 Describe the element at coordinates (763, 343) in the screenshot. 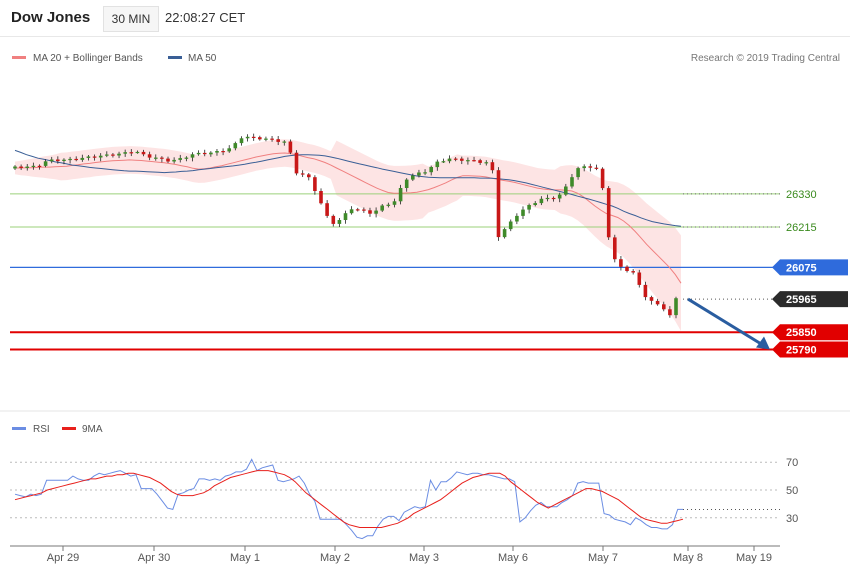

I see `forecast-arrow-head` at that location.